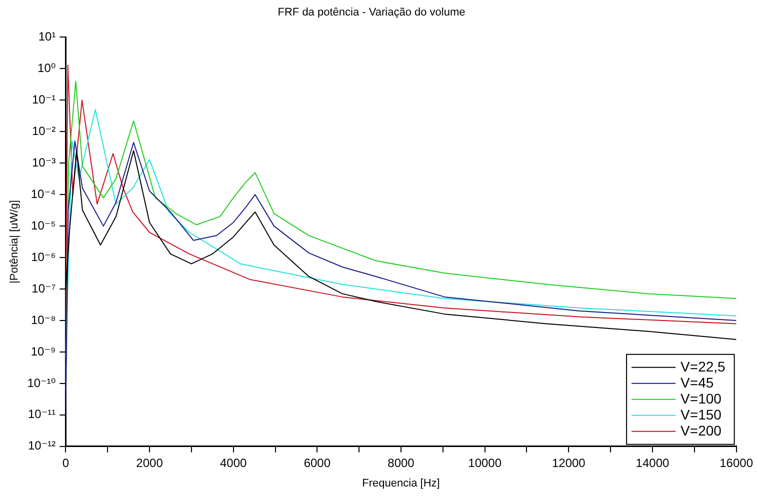 The width and height of the screenshot is (757, 496). What do you see at coordinates (701, 414) in the screenshot?
I see `legend-label: V=150` at bounding box center [701, 414].